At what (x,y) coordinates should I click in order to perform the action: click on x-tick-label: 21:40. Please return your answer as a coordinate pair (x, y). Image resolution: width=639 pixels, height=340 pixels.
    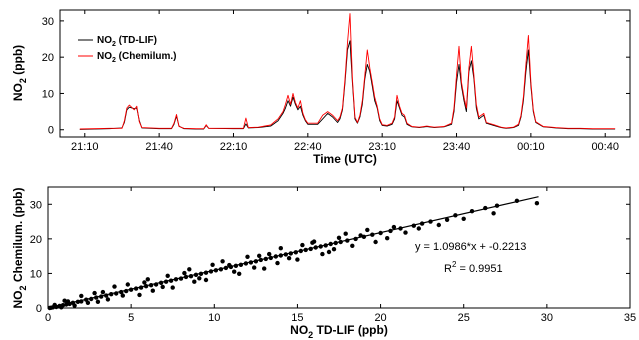
    Looking at the image, I should click on (159, 147).